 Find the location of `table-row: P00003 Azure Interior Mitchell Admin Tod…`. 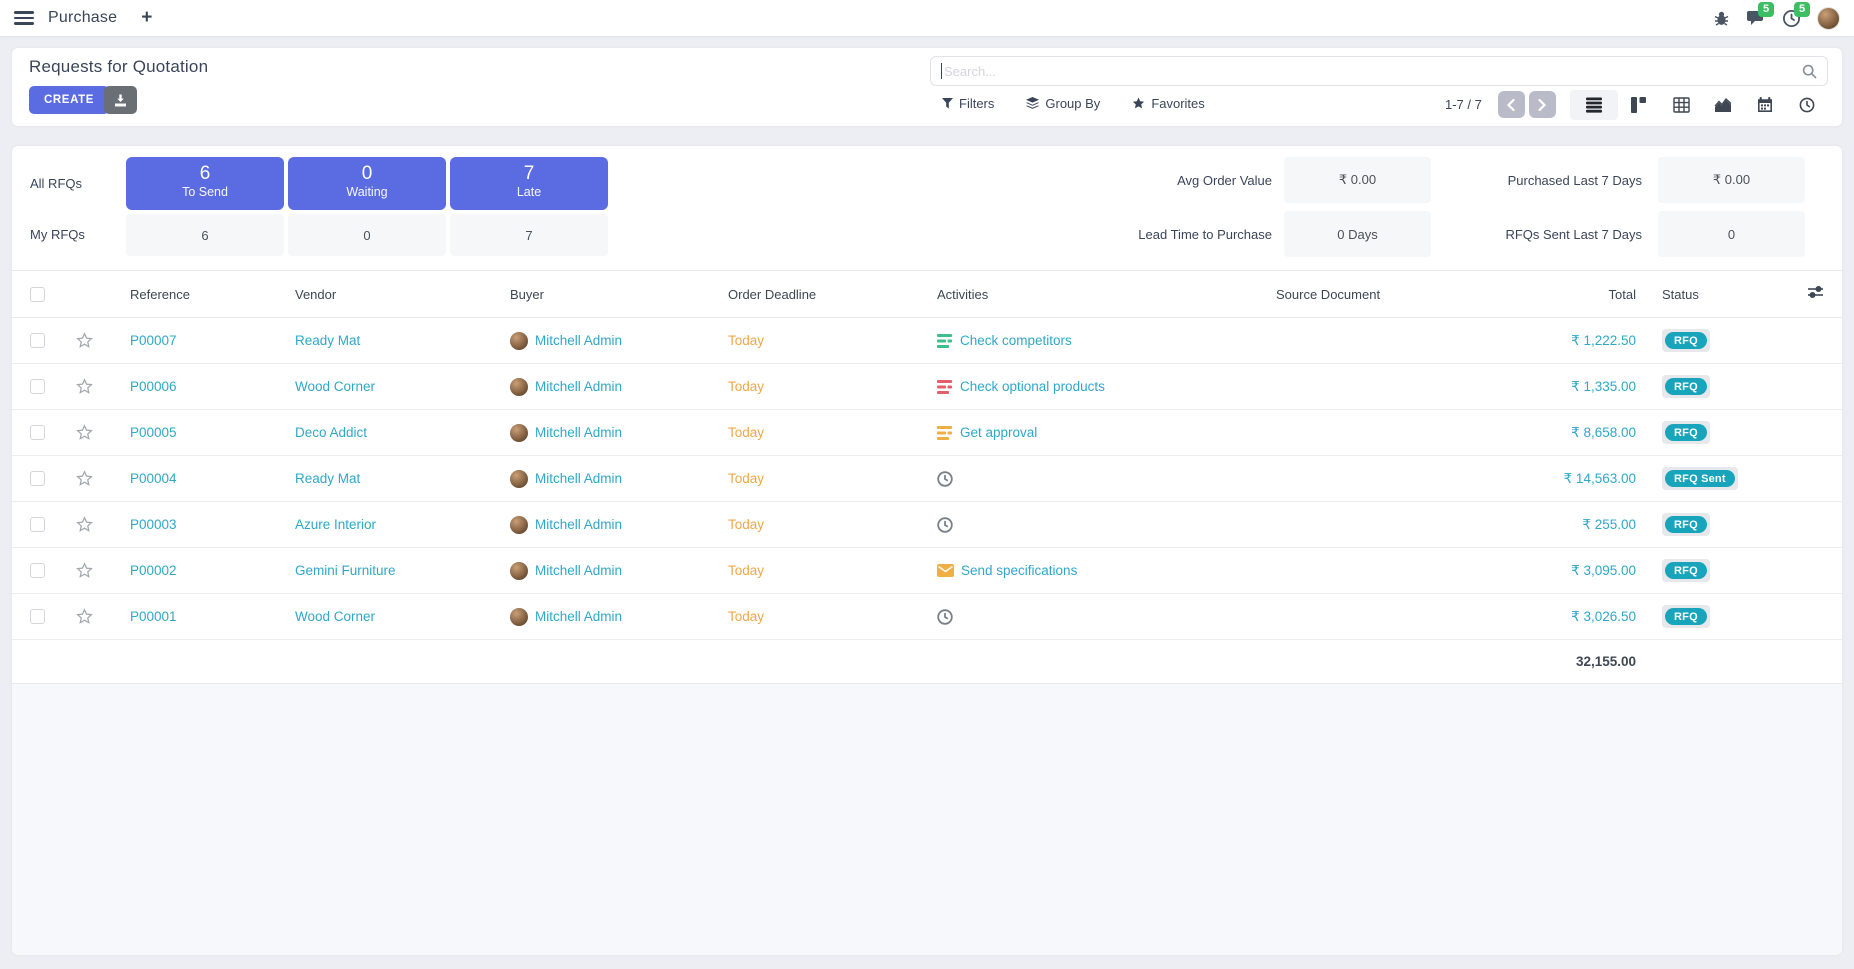

table-row: P00003 Azure Interior Mitchell Admin Tod… is located at coordinates (927, 525).